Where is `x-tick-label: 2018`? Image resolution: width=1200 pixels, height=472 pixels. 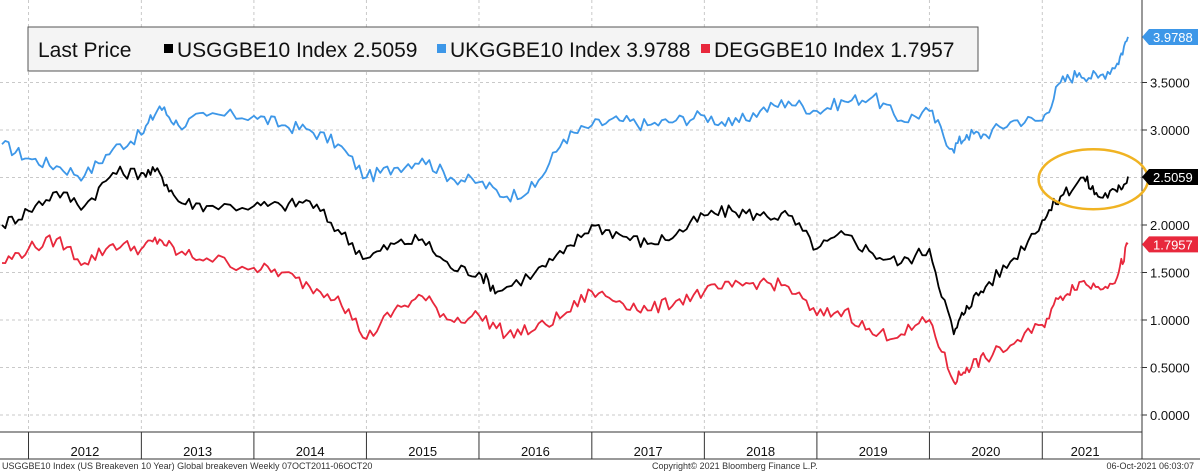 x-tick-label: 2018 is located at coordinates (760, 451).